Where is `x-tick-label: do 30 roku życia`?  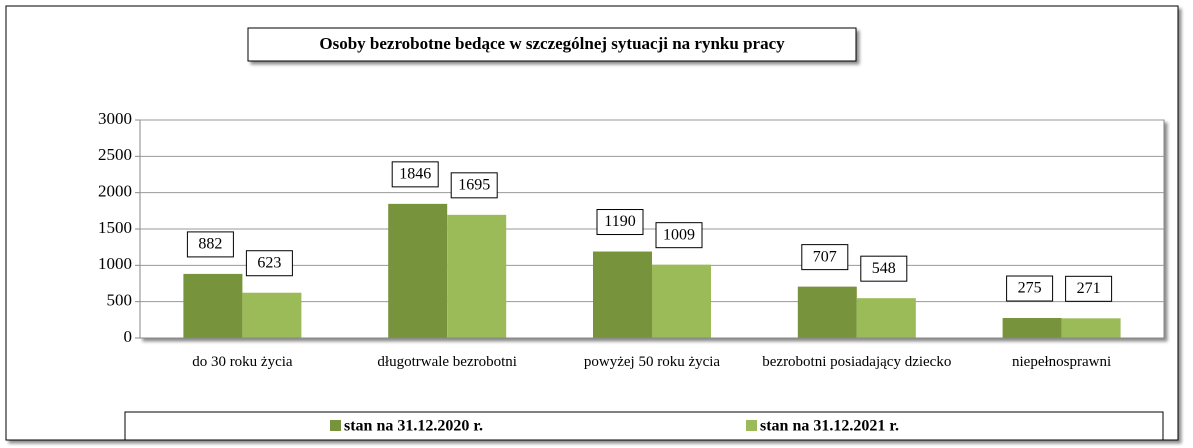 x-tick-label: do 30 roku życia is located at coordinates (242, 362).